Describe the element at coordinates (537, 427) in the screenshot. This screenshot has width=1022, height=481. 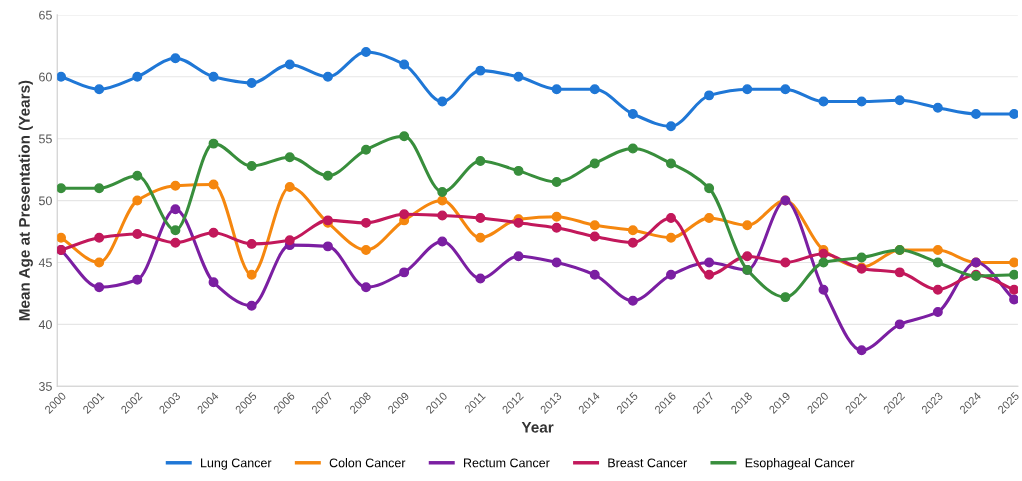
I see `x-axis-title: Year` at that location.